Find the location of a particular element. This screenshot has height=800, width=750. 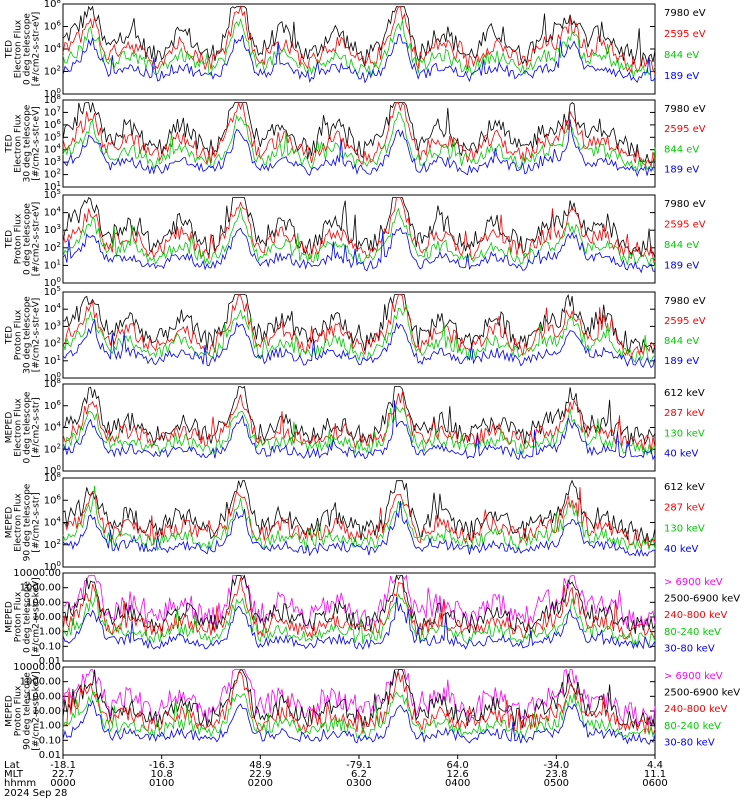

y-axis-title-line: 30 deg telescope is located at coordinates (28, 335).